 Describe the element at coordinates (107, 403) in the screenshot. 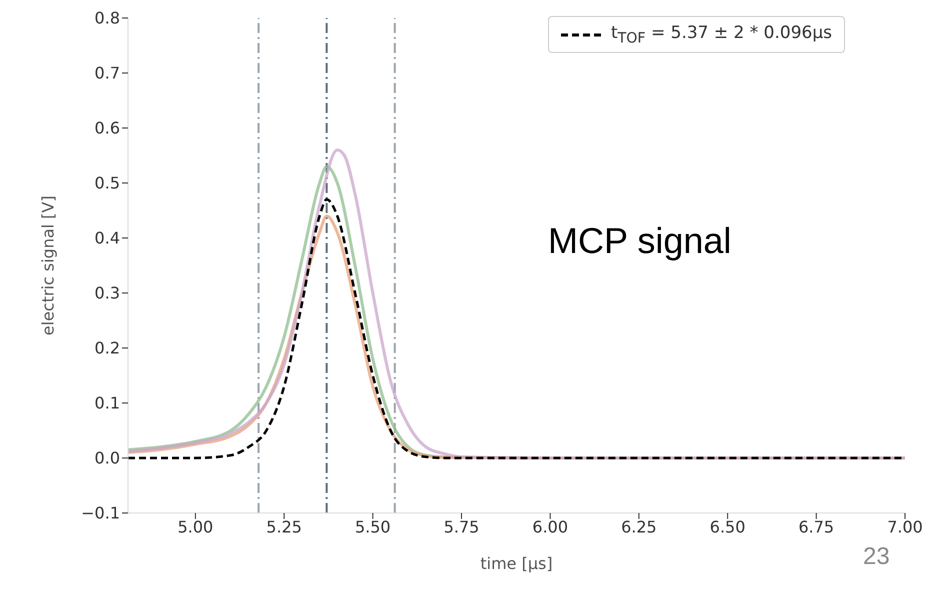

I see `y-tick-label: 0.1` at that location.